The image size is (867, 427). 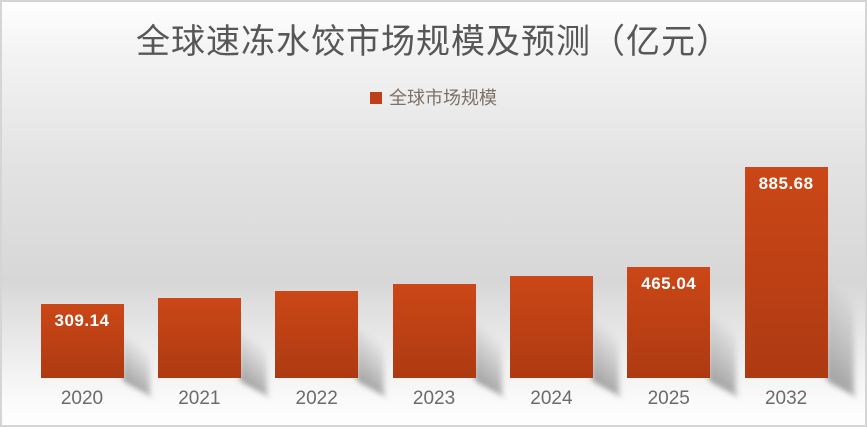 I want to click on bar-2021, so click(x=212, y=347).